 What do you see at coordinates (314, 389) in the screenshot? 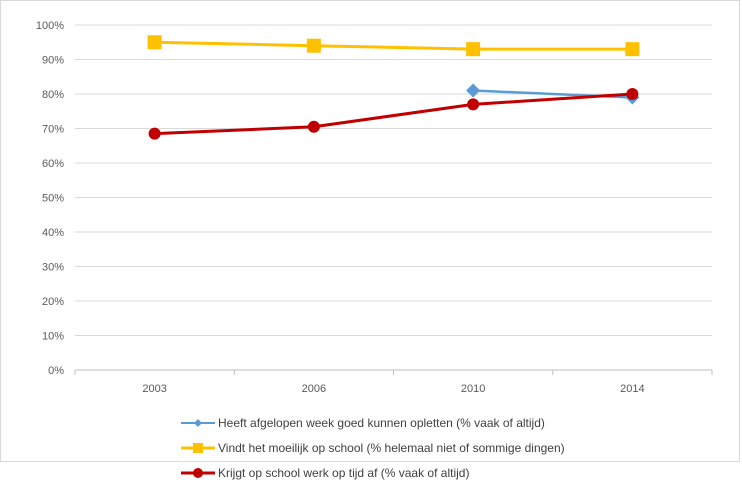
I see `x-tick-label: 2006` at bounding box center [314, 389].